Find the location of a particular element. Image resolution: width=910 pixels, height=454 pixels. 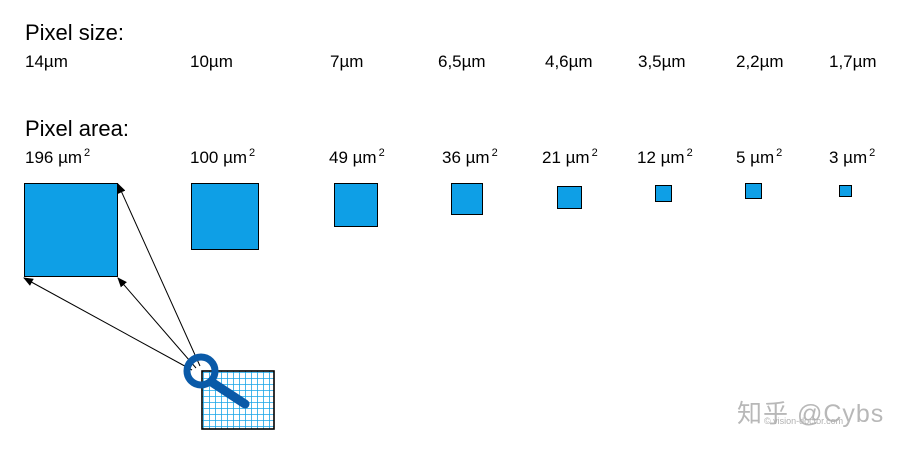

area-label-5: 21 µm 2 is located at coordinates (570, 157).